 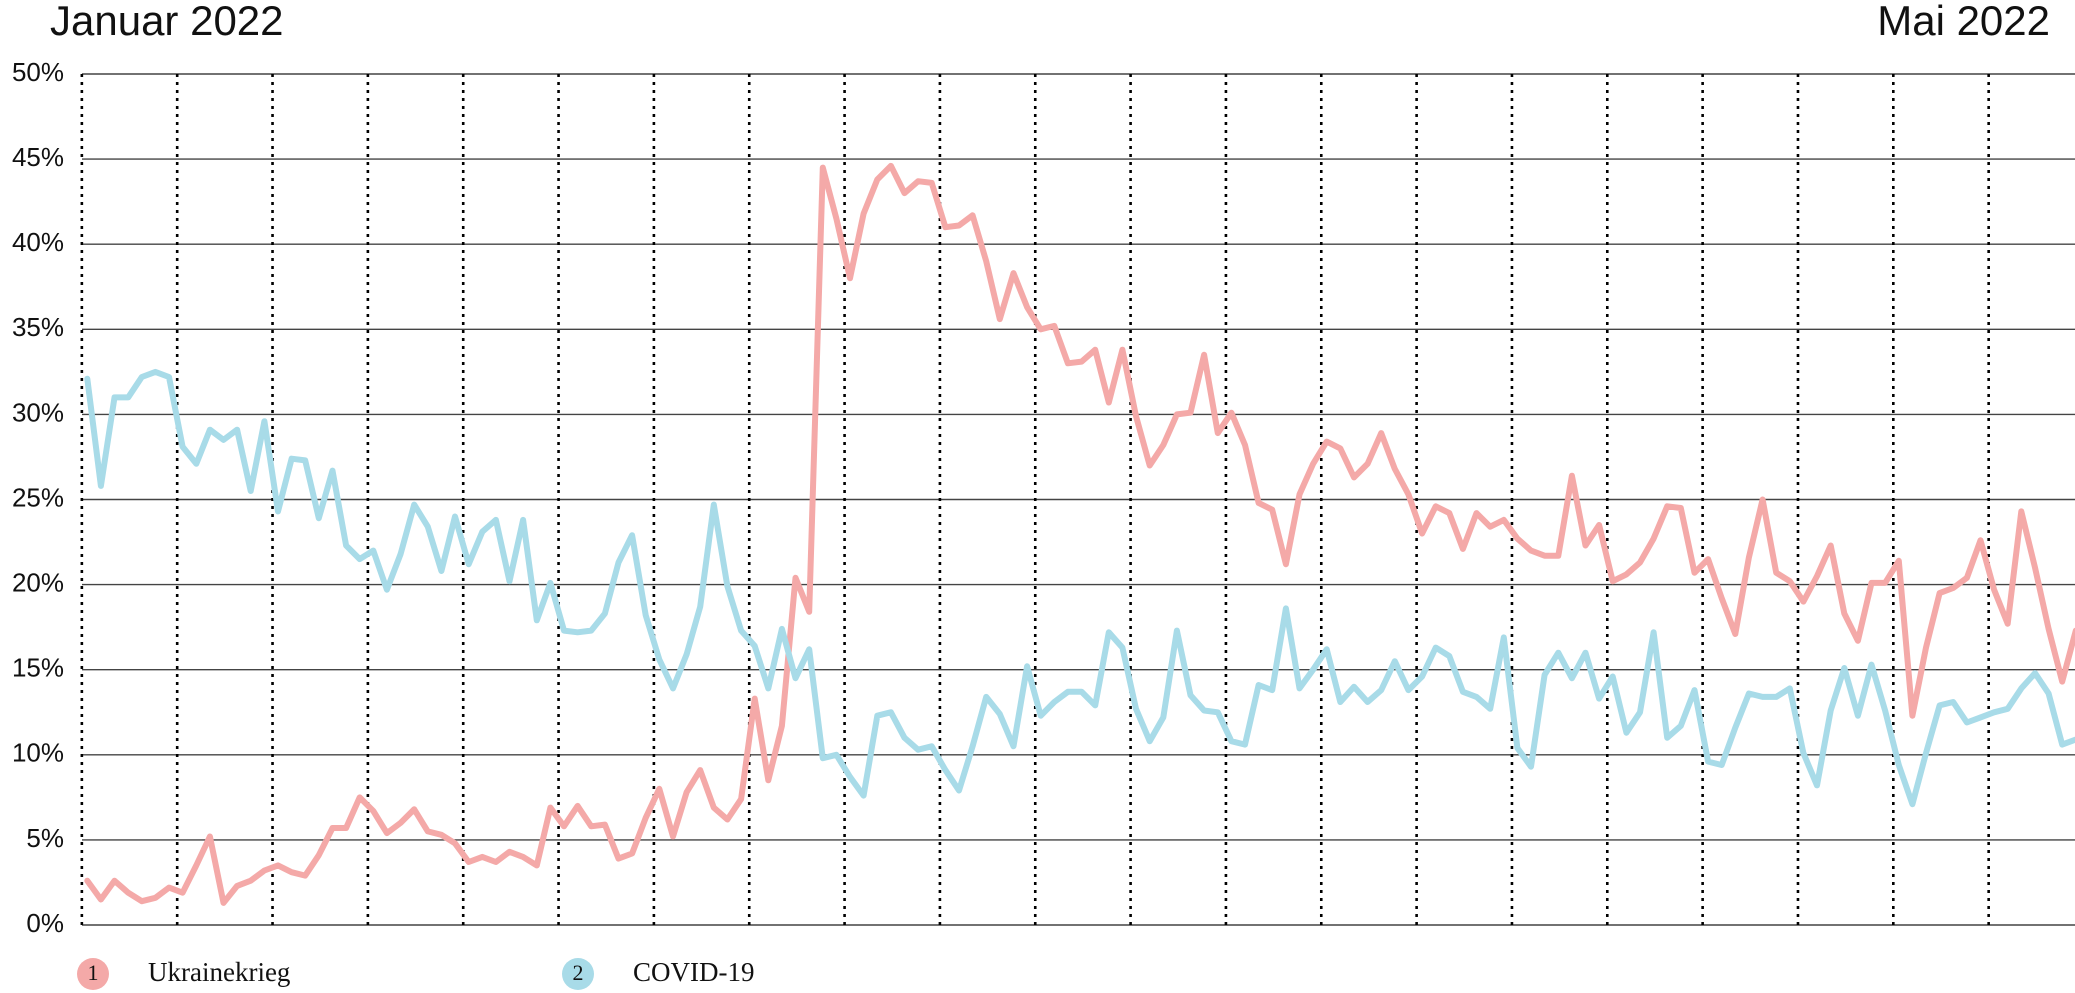 I want to click on y-tick-label: 5%, so click(x=45, y=838).